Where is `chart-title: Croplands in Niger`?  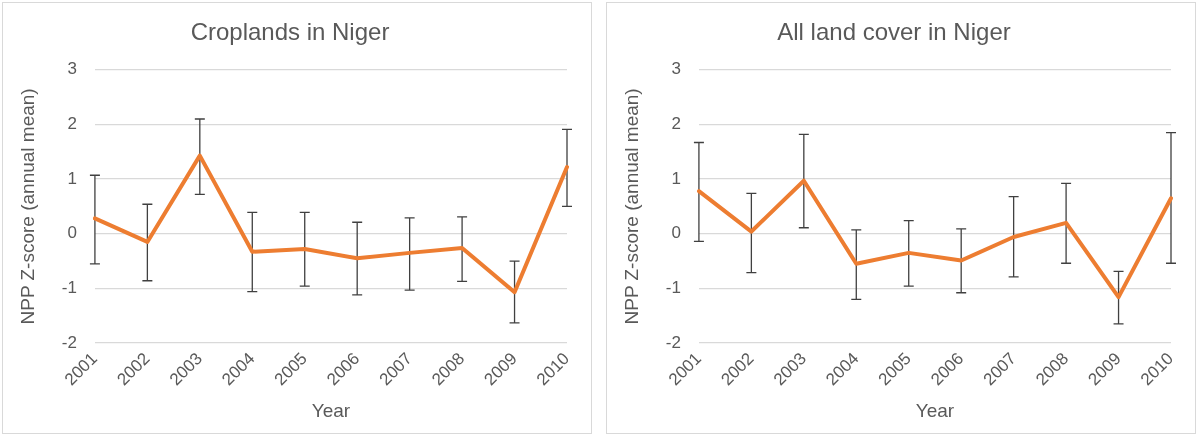
chart-title: Croplands in Niger is located at coordinates (290, 32).